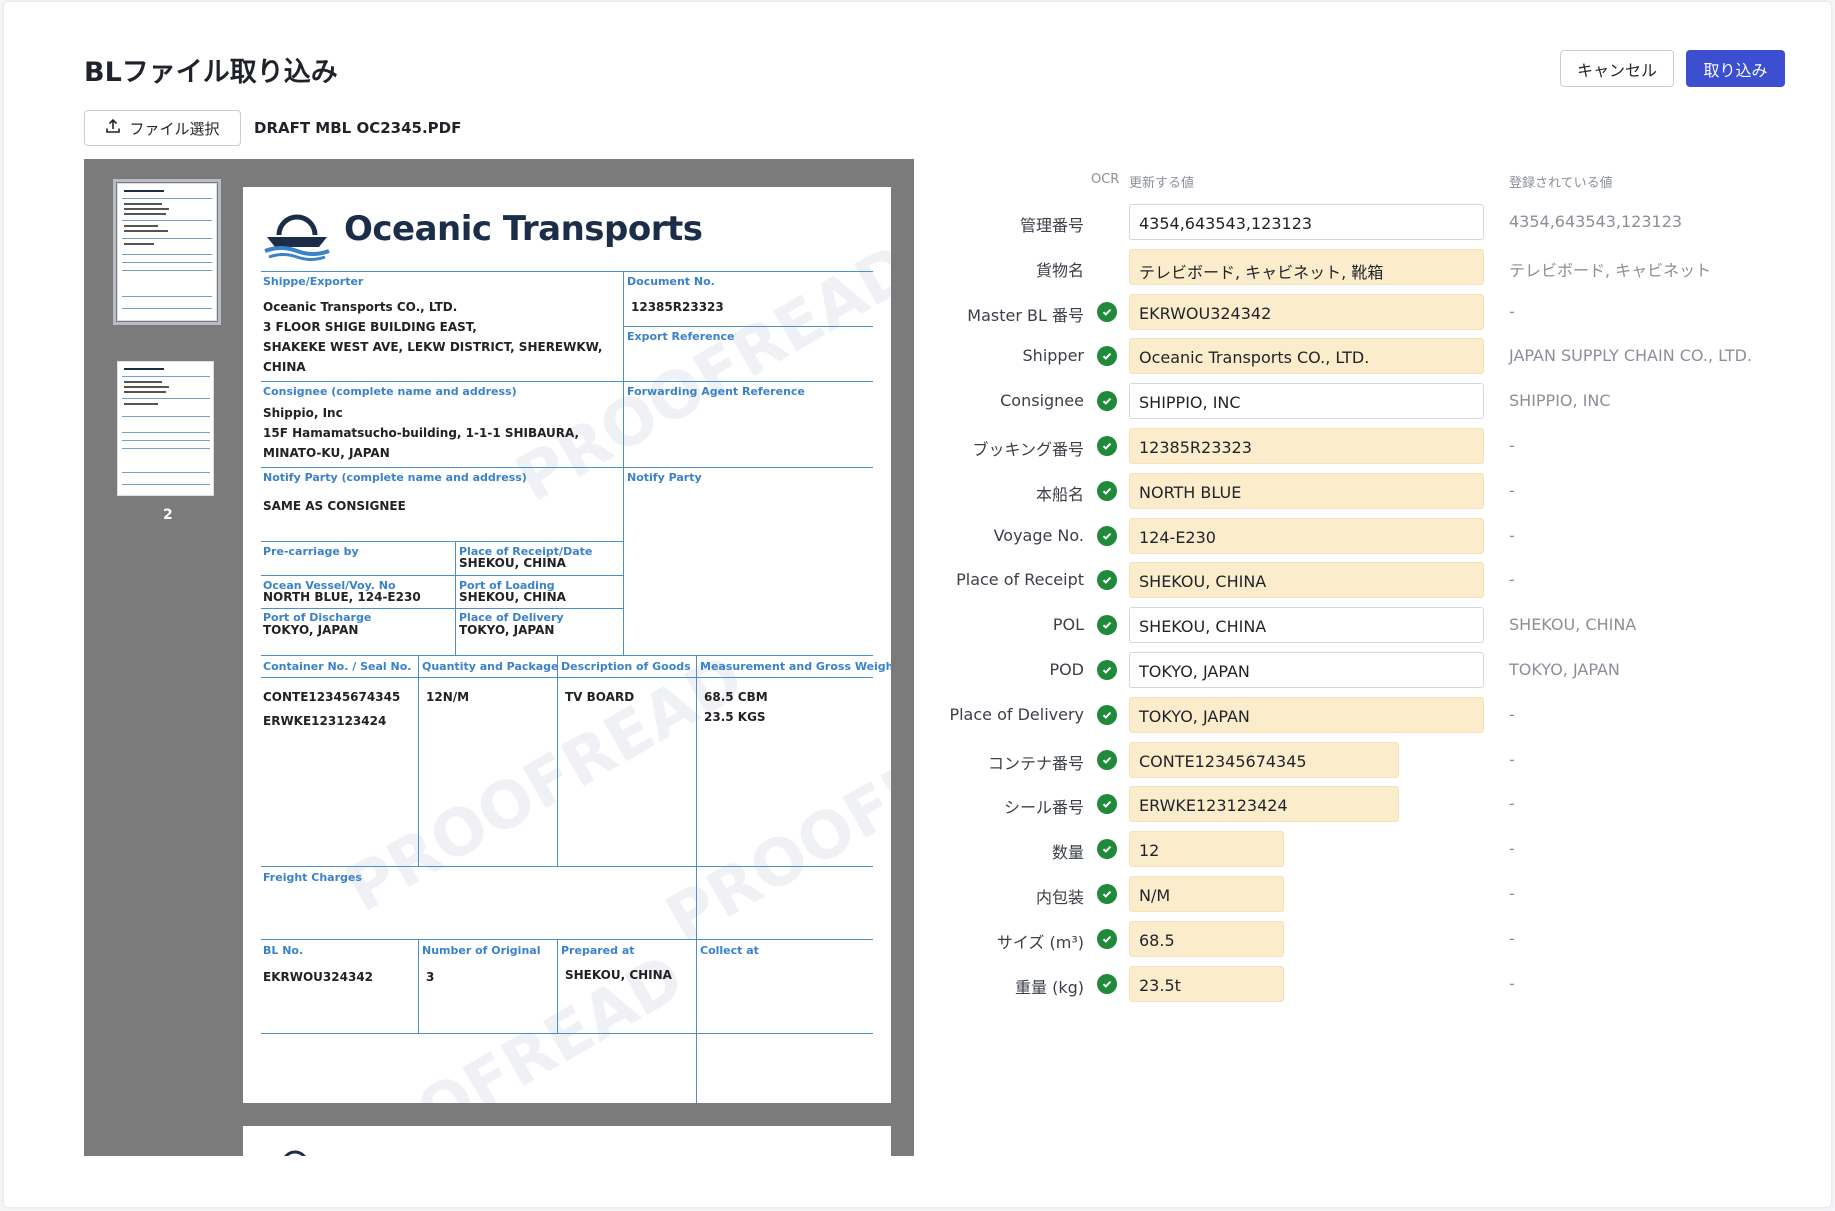 Image resolution: width=1835 pixels, height=1211 pixels. Describe the element at coordinates (174, 128) in the screenshot. I see `file-select-label: ファイル選択` at that location.